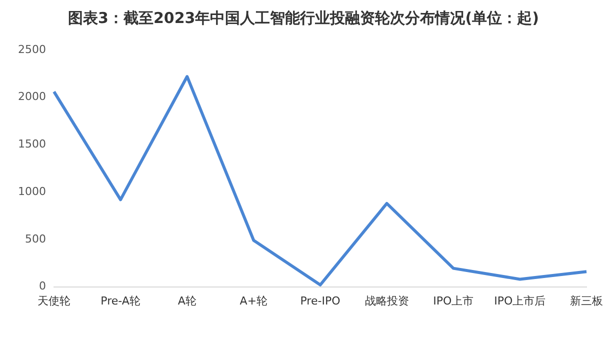 This screenshot has width=611, height=356. What do you see at coordinates (187, 301) in the screenshot?
I see `x-tick-label: A轮` at bounding box center [187, 301].